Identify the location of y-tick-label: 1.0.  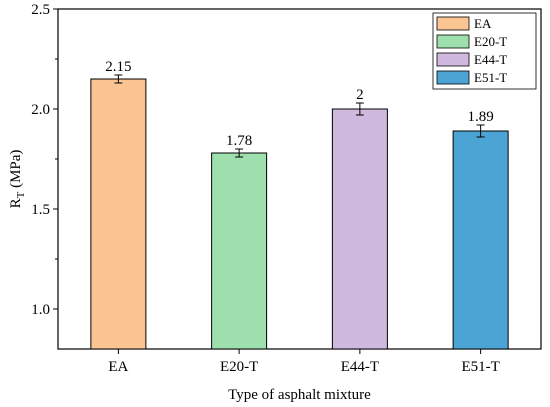
(40, 310).